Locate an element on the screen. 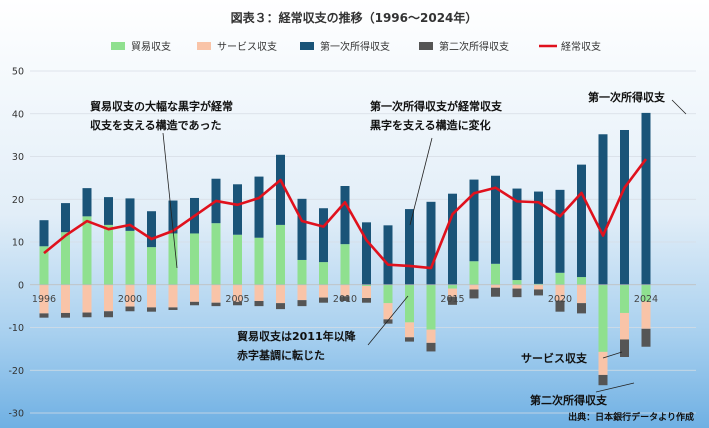 Image resolution: width=709 pixels, height=428 pixels. bar-primary-2021 is located at coordinates (581, 221).